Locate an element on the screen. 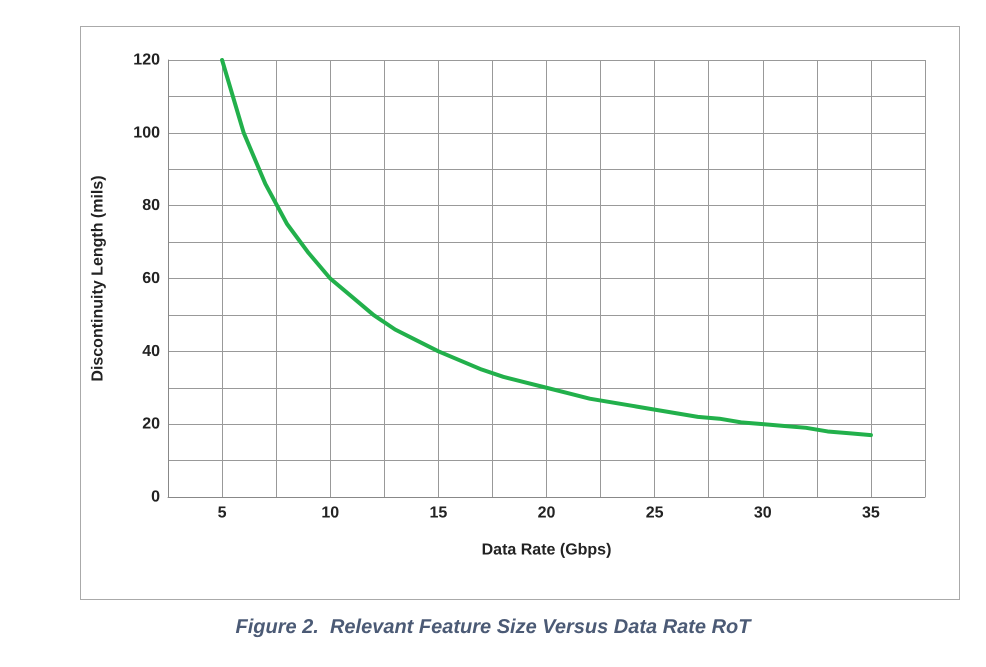 The height and width of the screenshot is (667, 986). x-tick-label: 15 is located at coordinates (438, 513).